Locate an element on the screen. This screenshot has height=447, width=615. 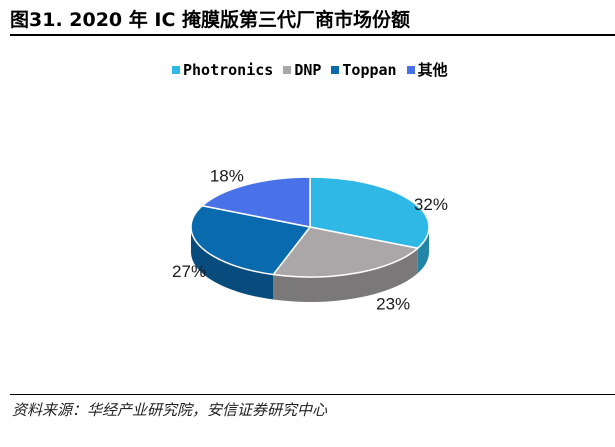
figure-title: 图31. 2020 年 IC 掩膜版第三代厂商市场份额 is located at coordinates (210, 20).